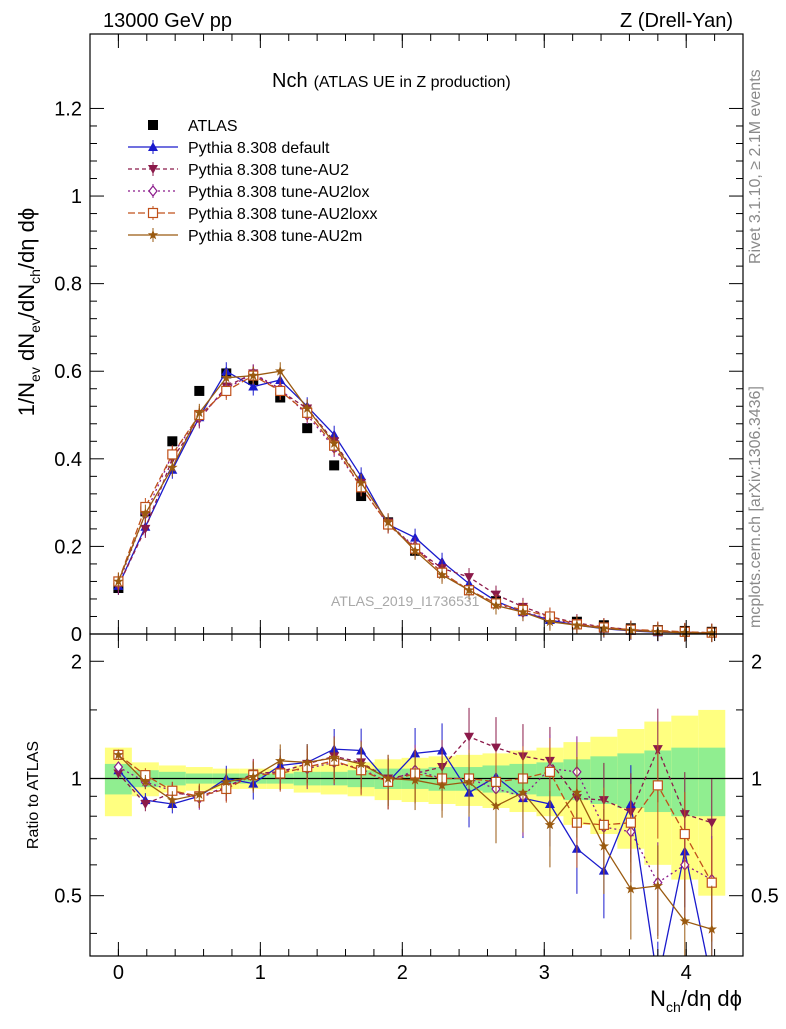 This screenshot has width=786, height=1029. Describe the element at coordinates (76, 635) in the screenshot. I see `y-tick-label: 0` at that location.